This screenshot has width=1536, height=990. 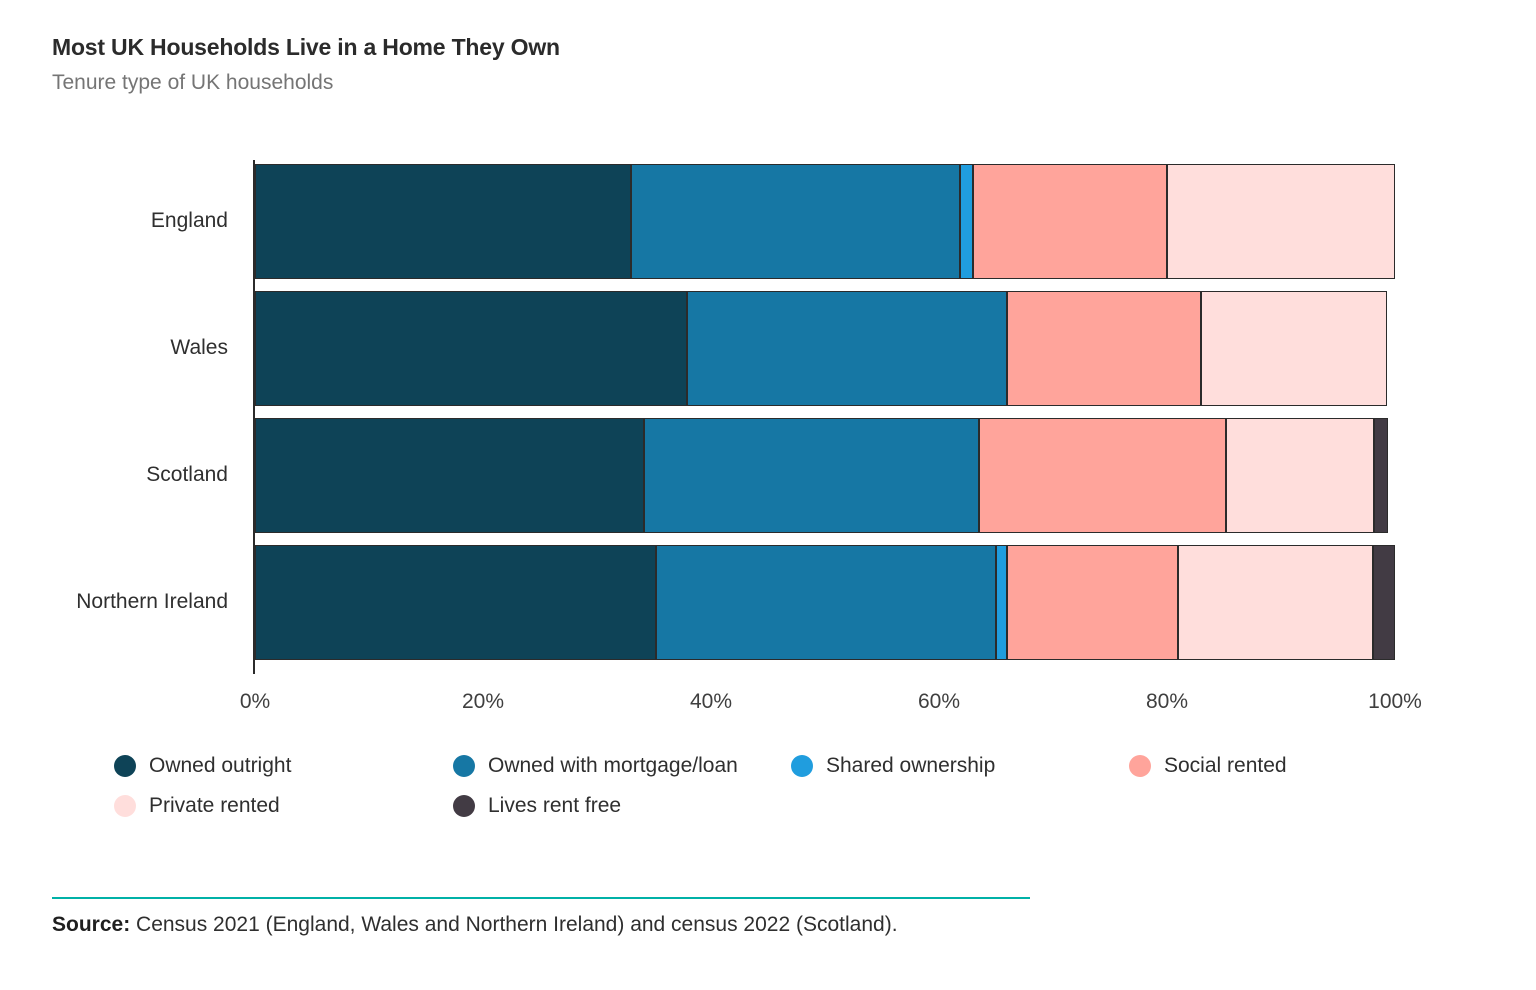 What do you see at coordinates (187, 474) in the screenshot?
I see `category-label-scotland: Scotland` at bounding box center [187, 474].